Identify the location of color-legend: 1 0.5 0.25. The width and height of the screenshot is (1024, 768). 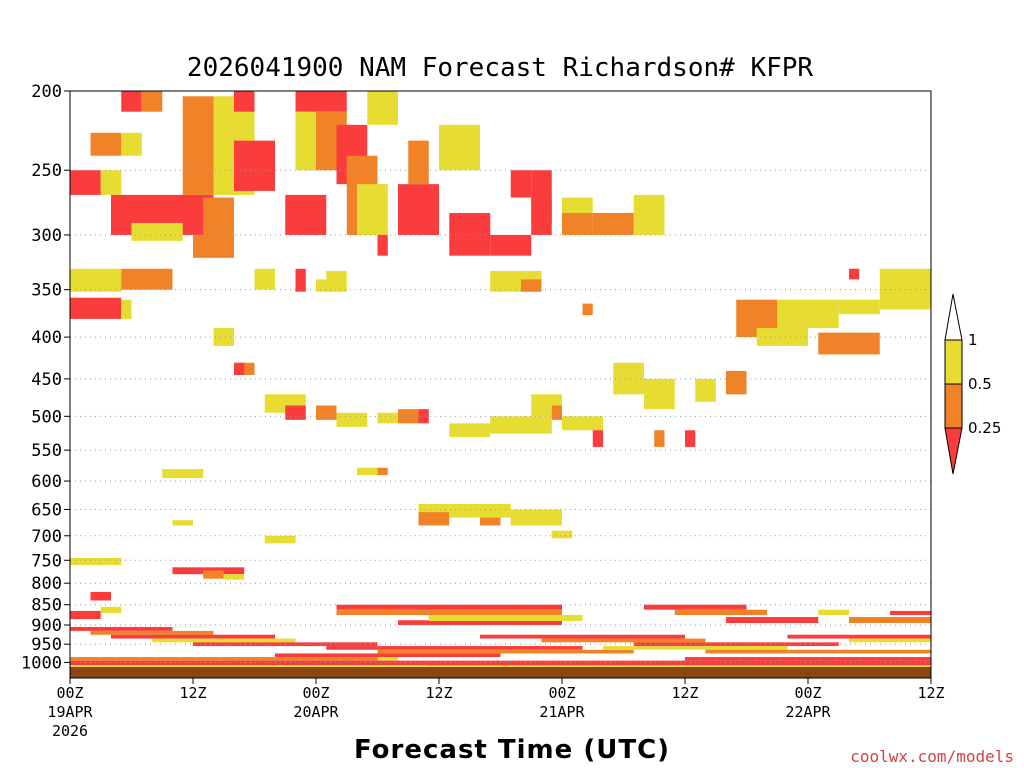
(972, 384).